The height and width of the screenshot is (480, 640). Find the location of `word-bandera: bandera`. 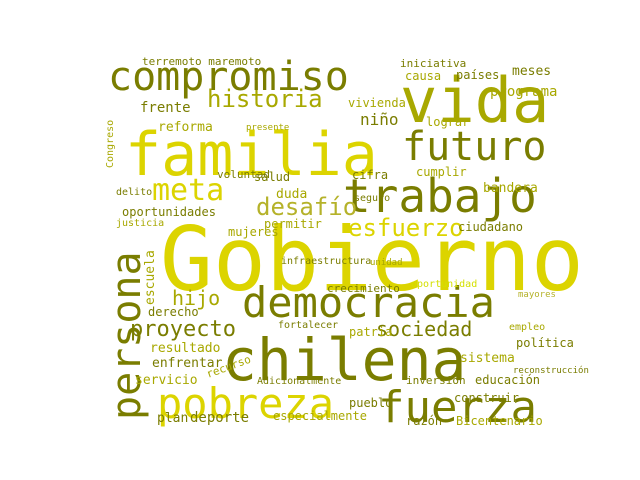

word-bandera: bandera is located at coordinates (510, 188).